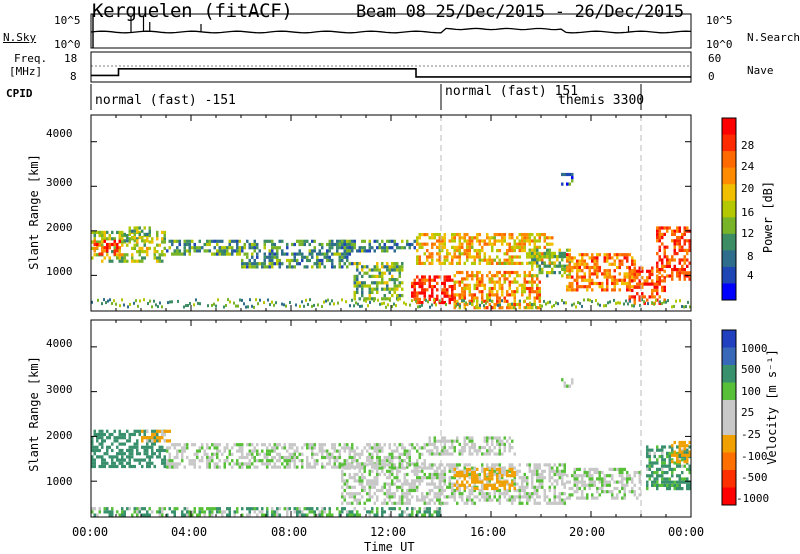 Image resolution: width=800 pixels, height=554 pixels. I want to click on x-tick: 00:00, so click(90, 532).